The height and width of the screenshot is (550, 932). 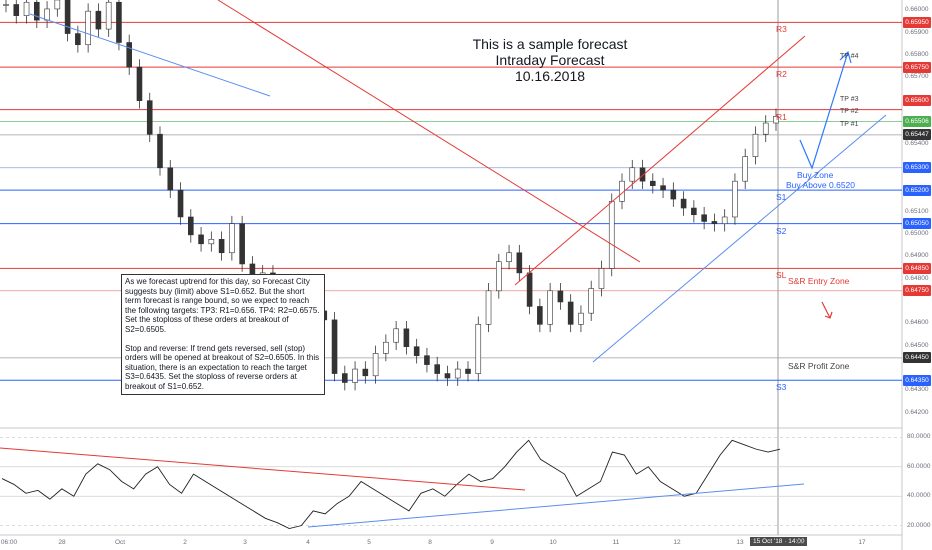 What do you see at coordinates (917, 390) in the screenshot?
I see `y-tick-label: 0.64300` at bounding box center [917, 390].